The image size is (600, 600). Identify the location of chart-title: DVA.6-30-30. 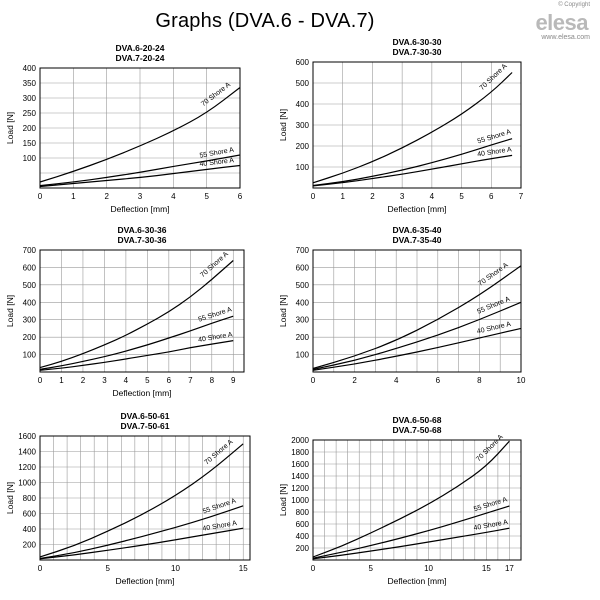
(417, 42).